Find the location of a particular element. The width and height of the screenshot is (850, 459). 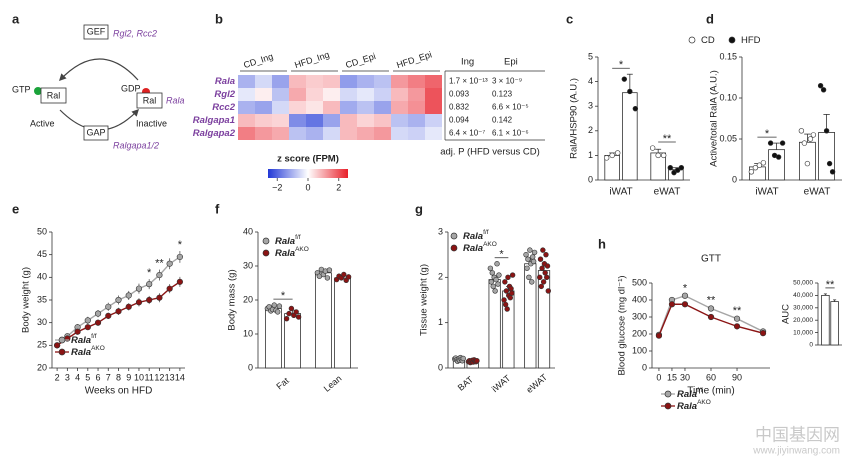

x-tick-label: 6 is located at coordinates (98, 377).